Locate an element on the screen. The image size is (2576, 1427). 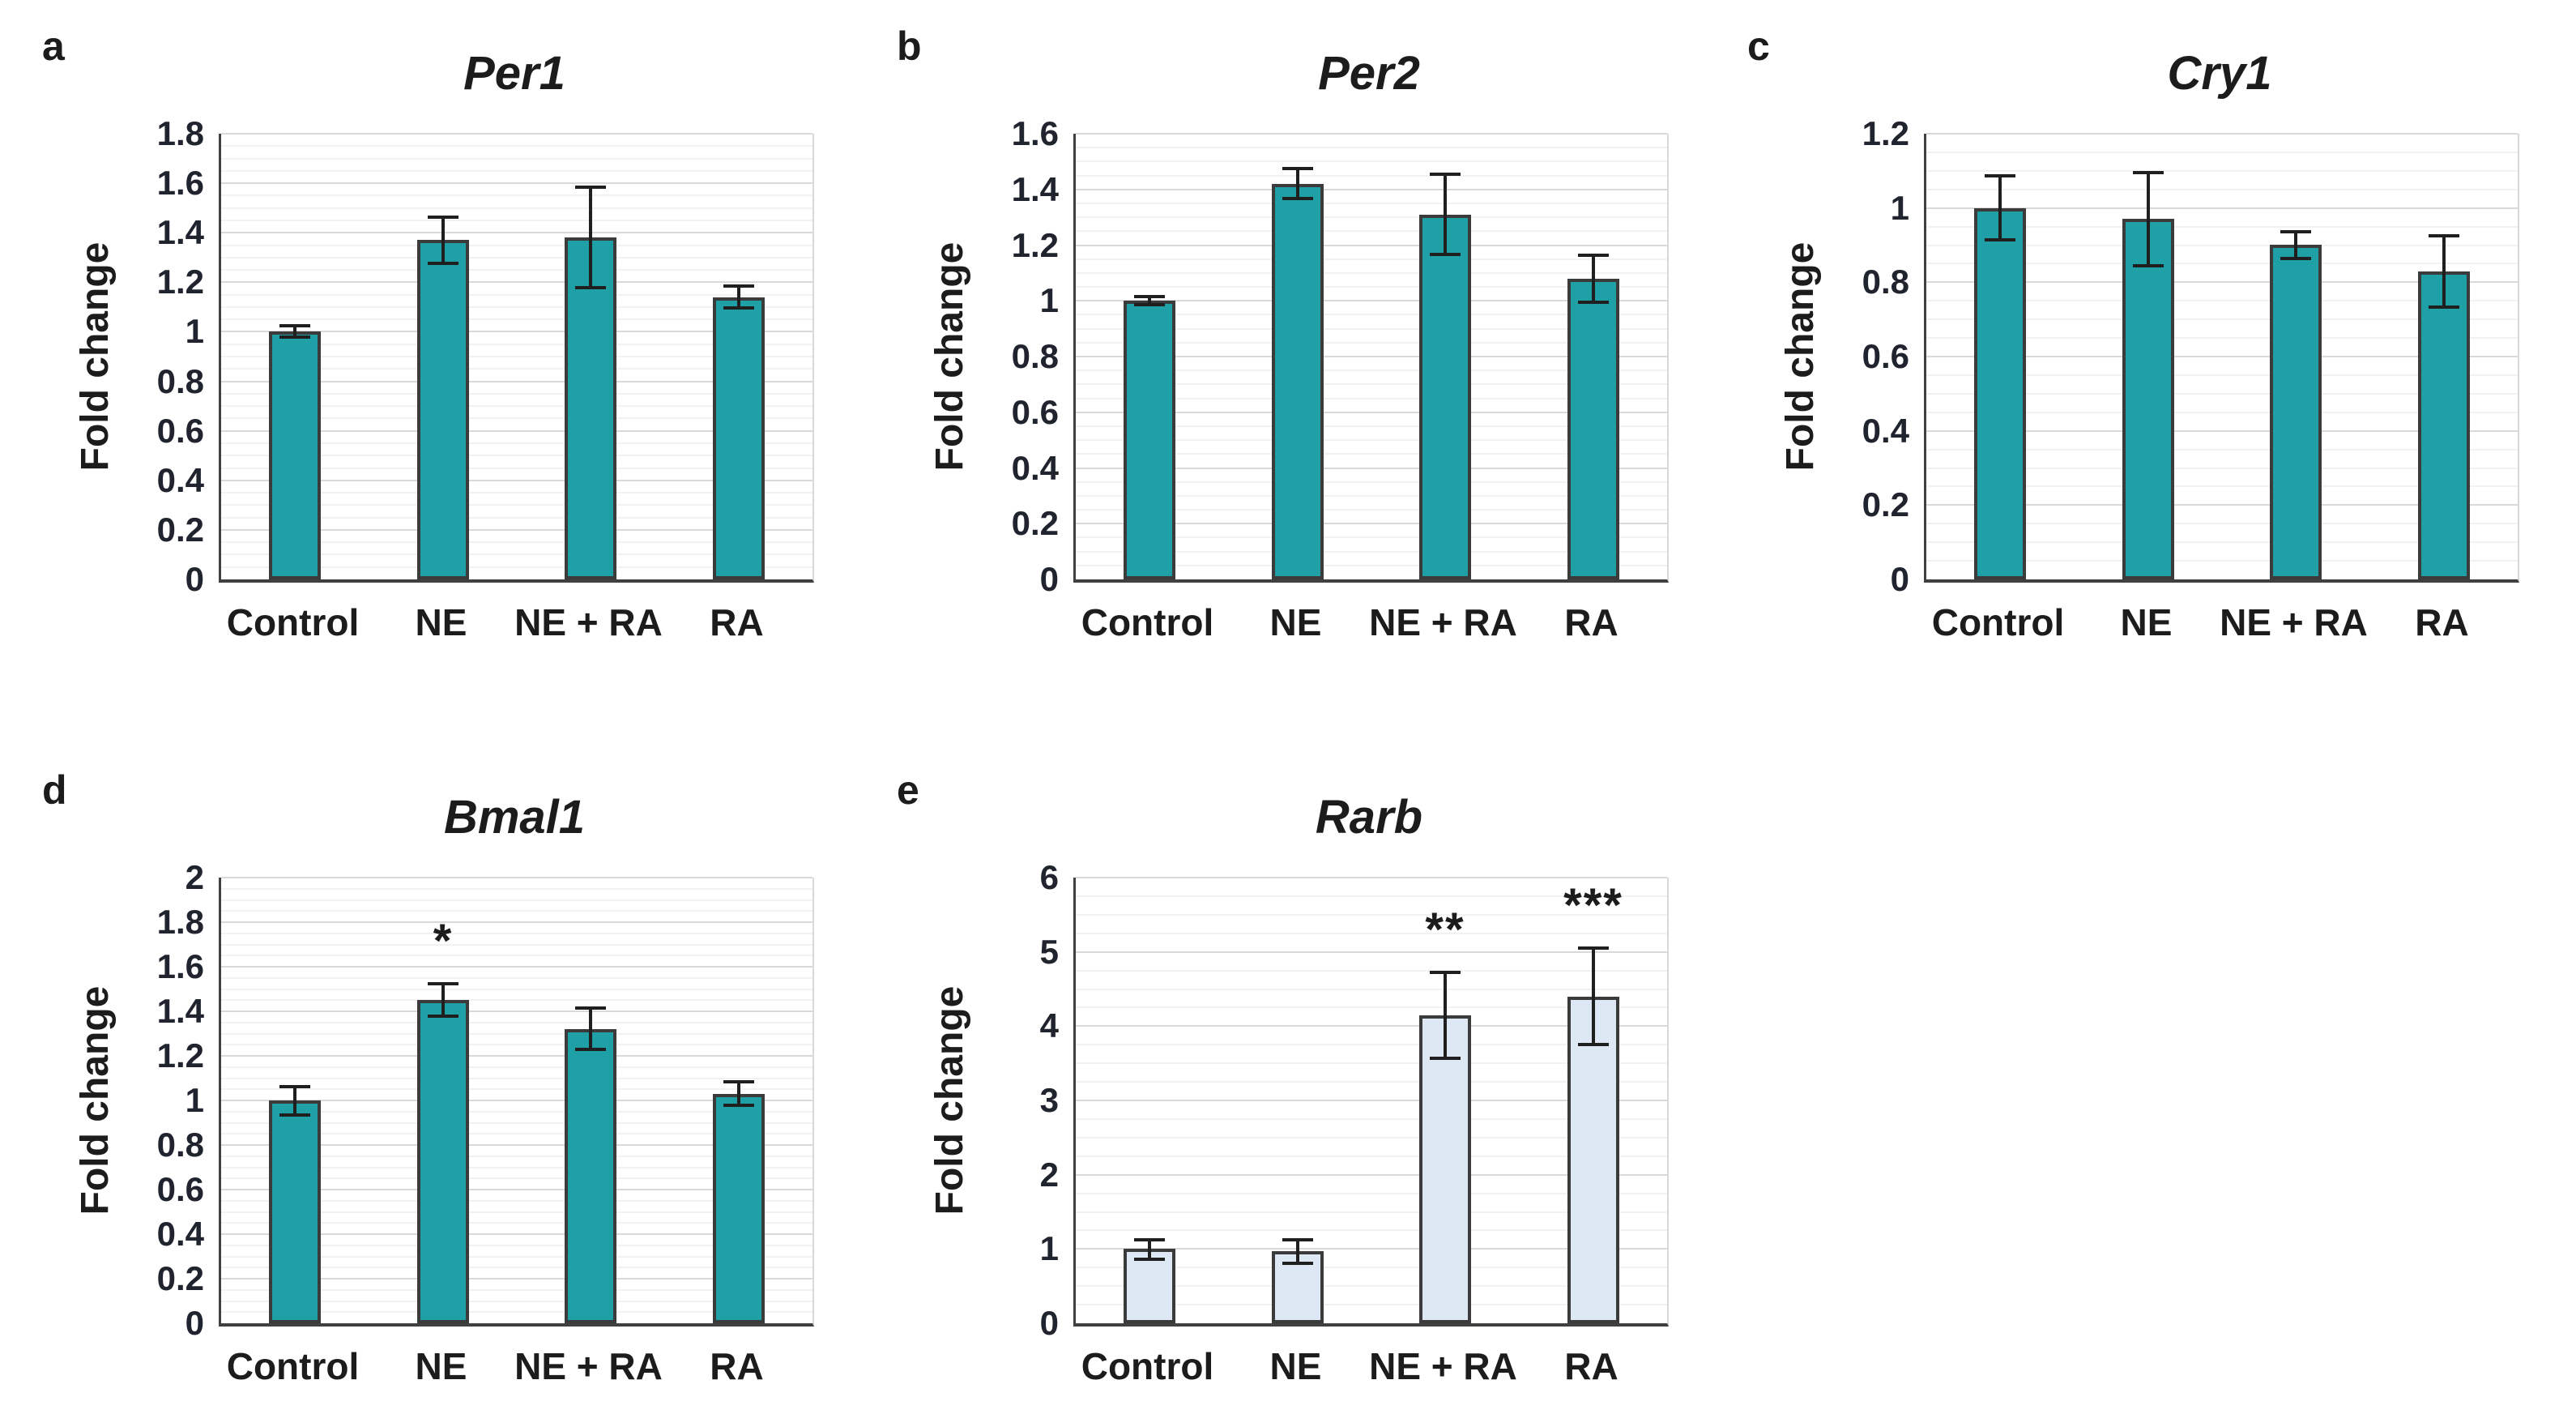
y-tick-label: 0.2 is located at coordinates (1035, 523).